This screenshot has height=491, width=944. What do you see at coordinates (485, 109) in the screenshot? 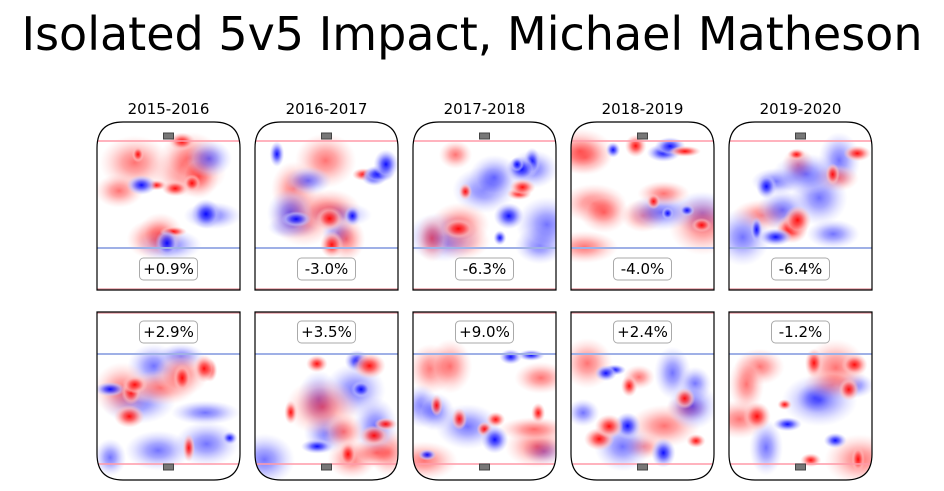
I see `season-label: 2017-2018` at bounding box center [485, 109].